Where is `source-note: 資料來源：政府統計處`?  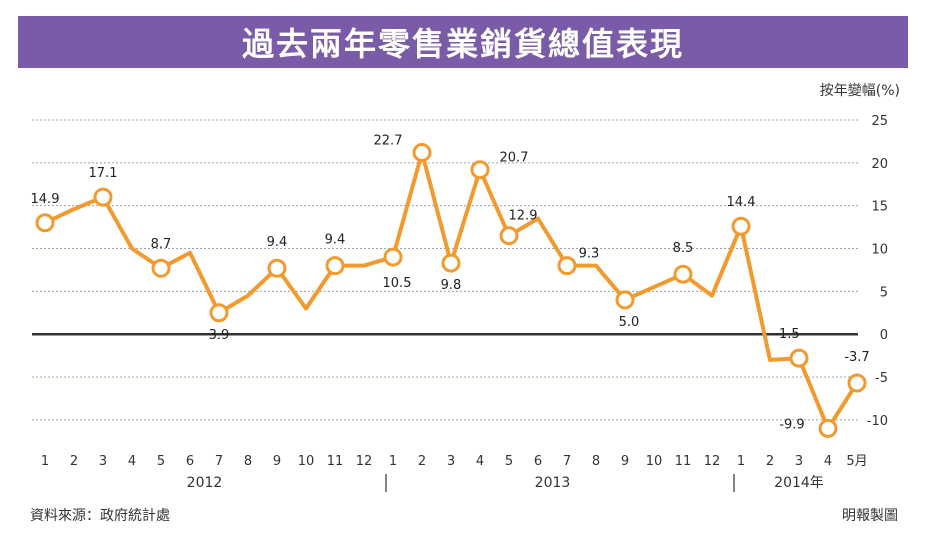 source-note: 資料來源：政府統計處 is located at coordinates (100, 516).